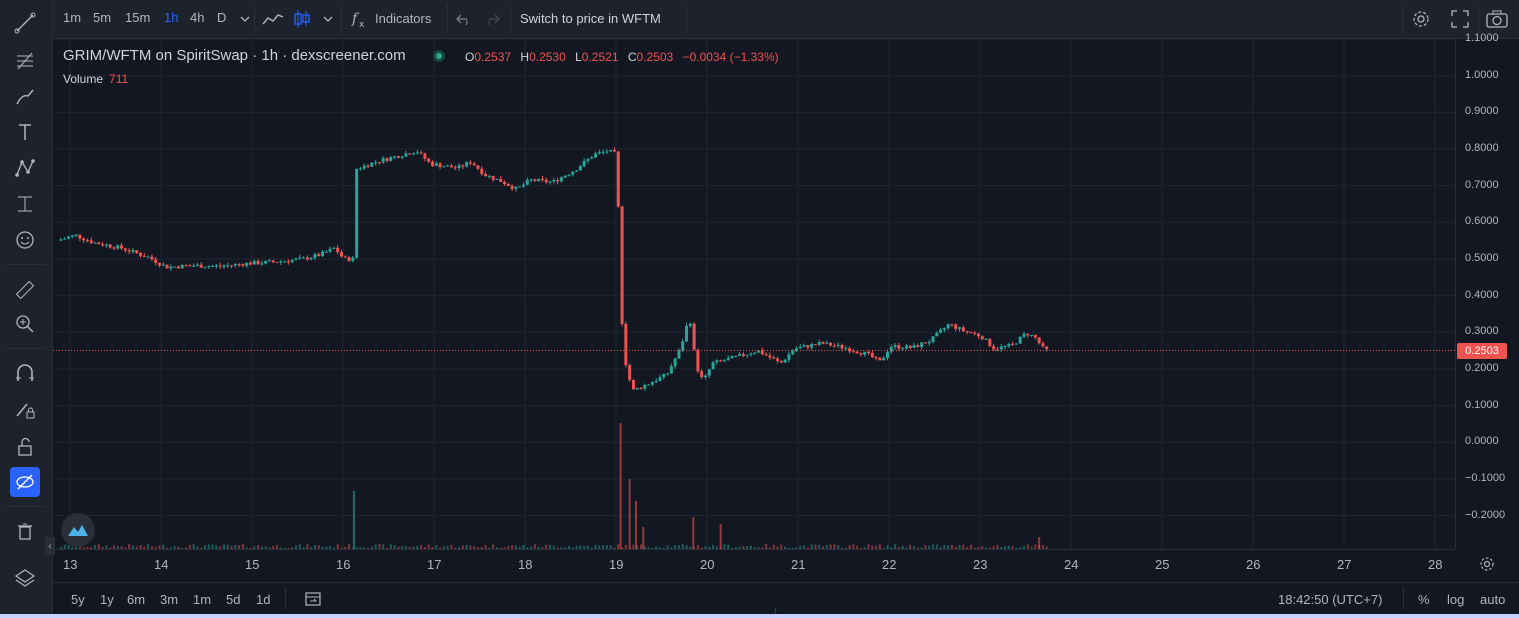 The width and height of the screenshot is (1519, 618). Describe the element at coordinates (655, 57) in the screenshot. I see `ohlc-close-value: 0.2503` at that location.